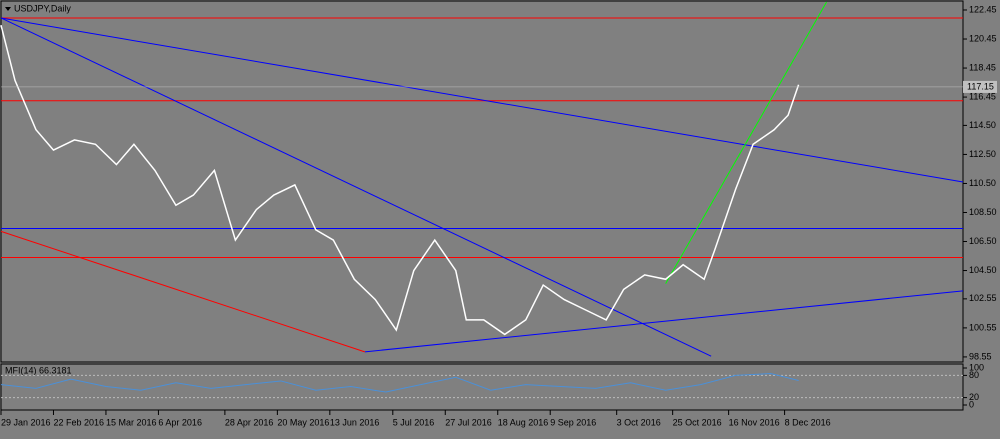 This screenshot has width=1000, height=439. Describe the element at coordinates (26, 422) in the screenshot. I see `x-tick-label: 29 Jan 2016` at that location.